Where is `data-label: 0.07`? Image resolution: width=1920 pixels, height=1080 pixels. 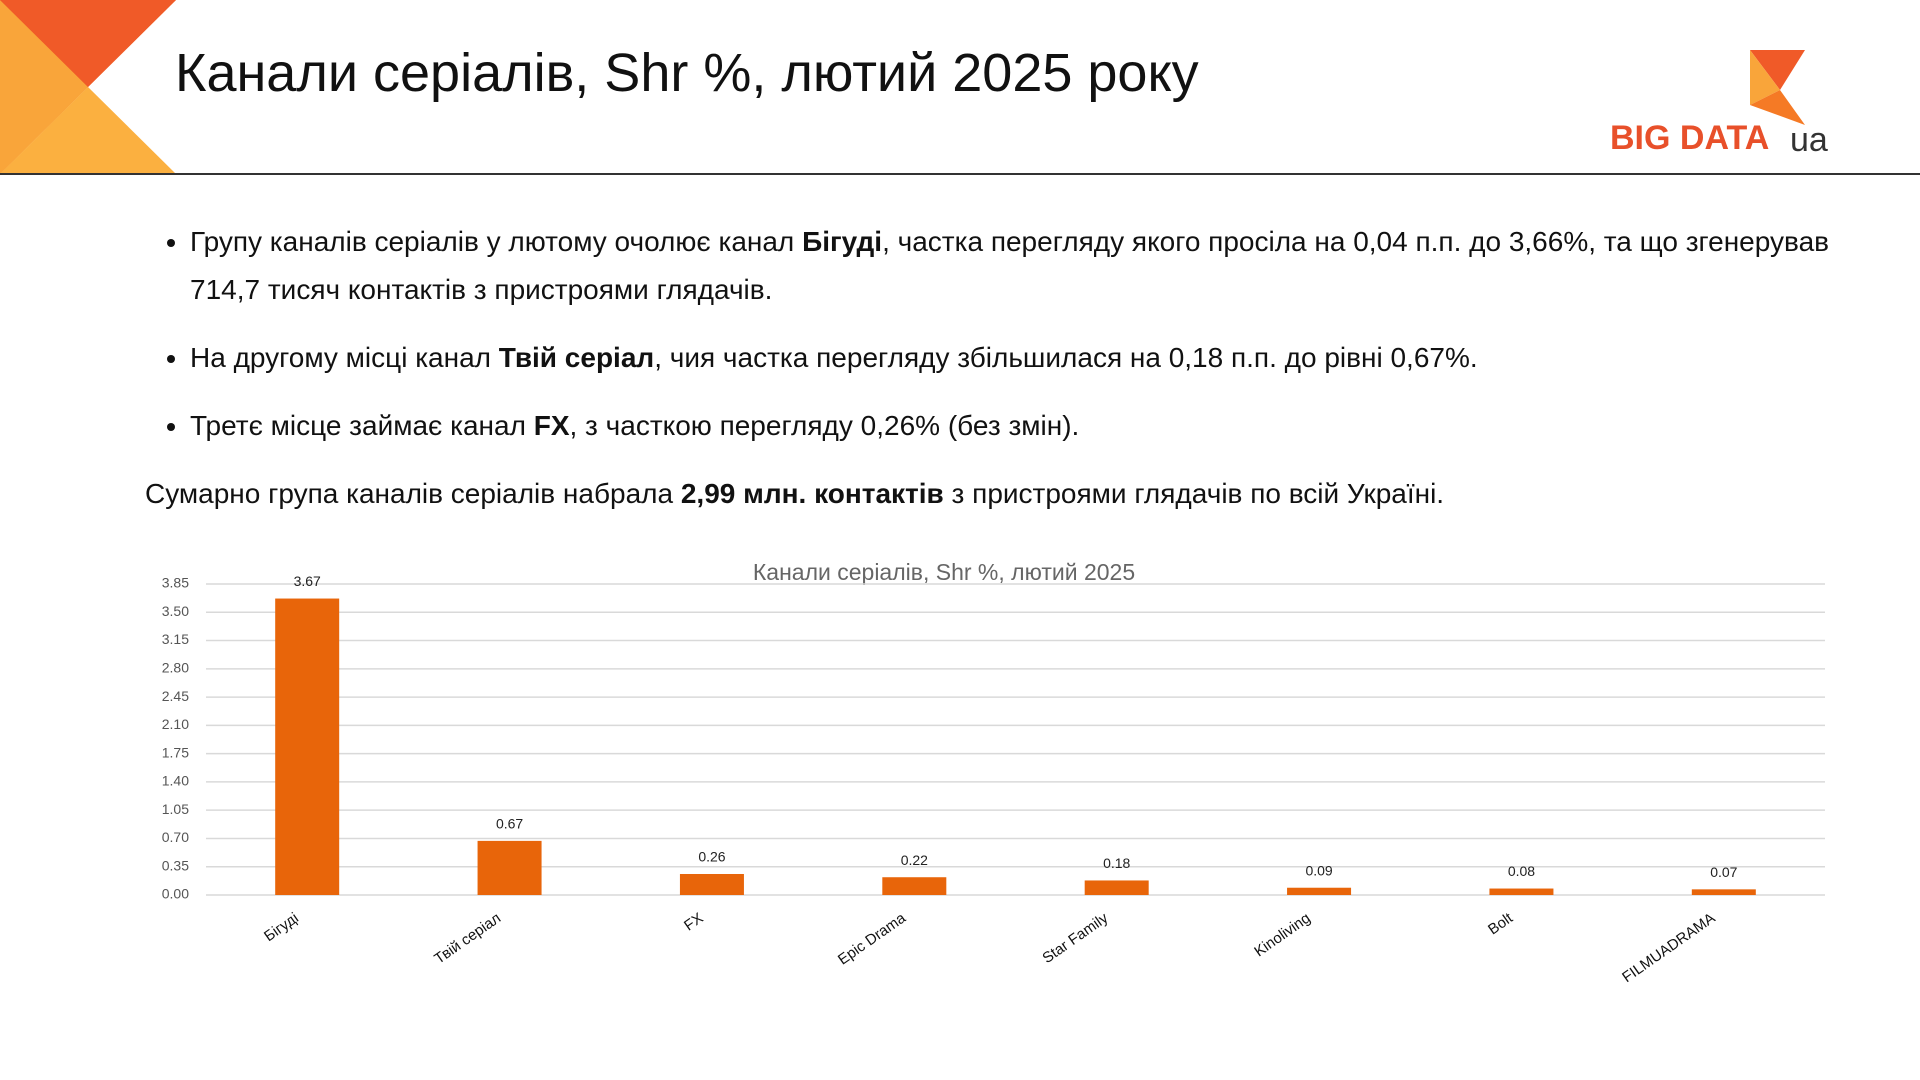
data-label: 0.07 is located at coordinates (1723, 872).